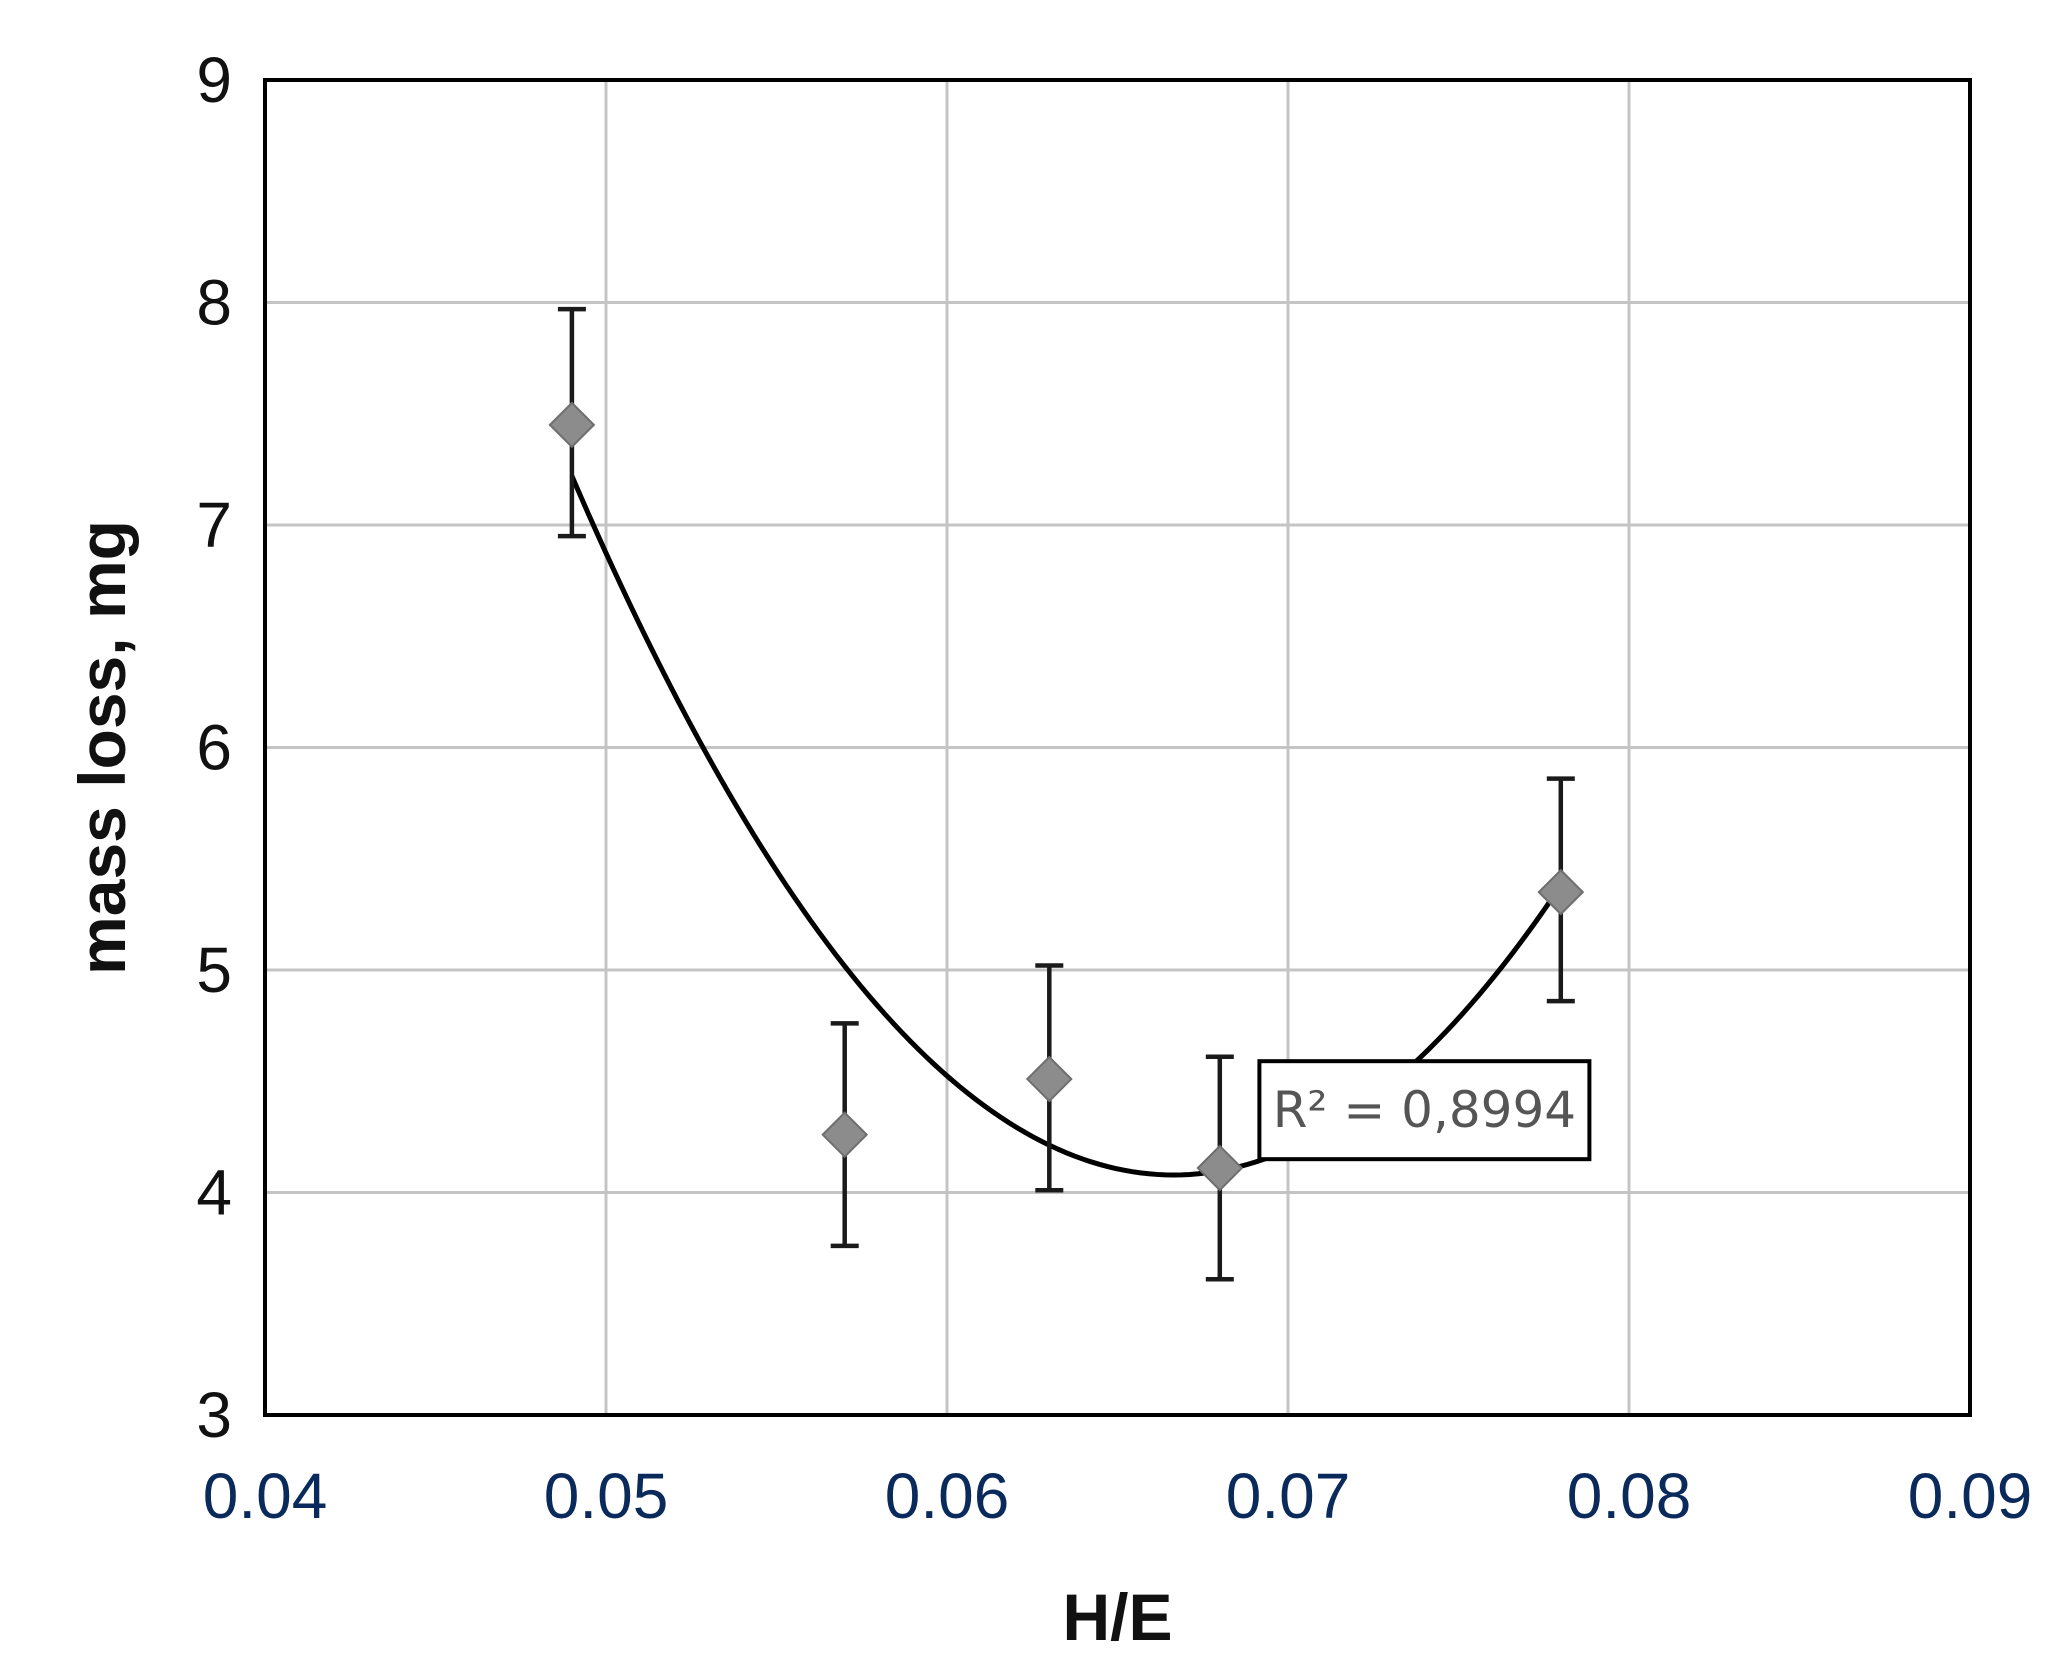  I want to click on y-tick-label: 7, so click(214, 525).